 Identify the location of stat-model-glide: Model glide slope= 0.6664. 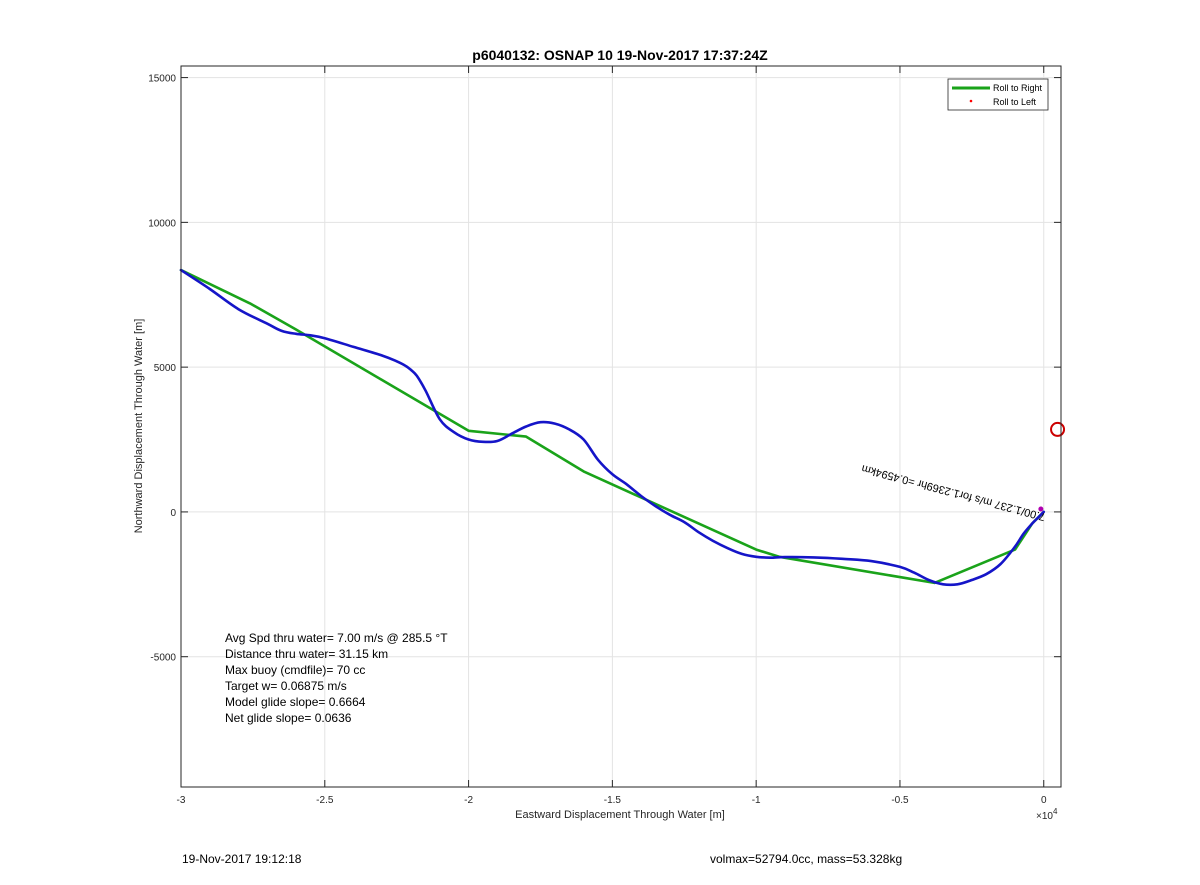
(295, 702).